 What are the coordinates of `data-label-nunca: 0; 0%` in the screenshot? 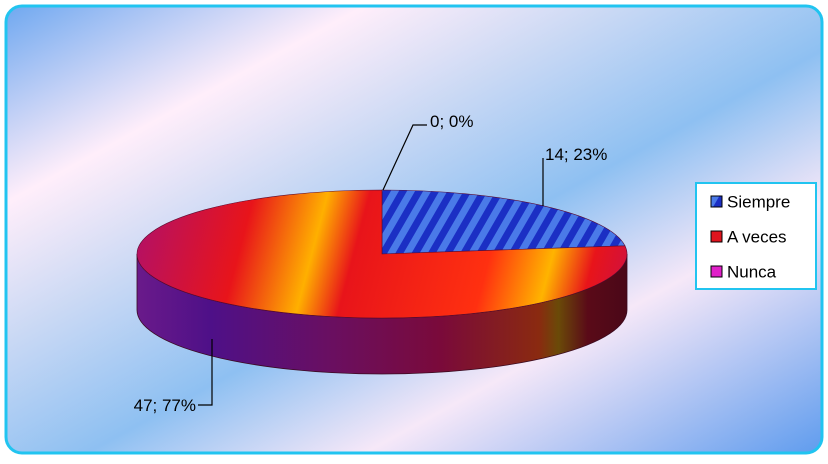 It's located at (451, 121).